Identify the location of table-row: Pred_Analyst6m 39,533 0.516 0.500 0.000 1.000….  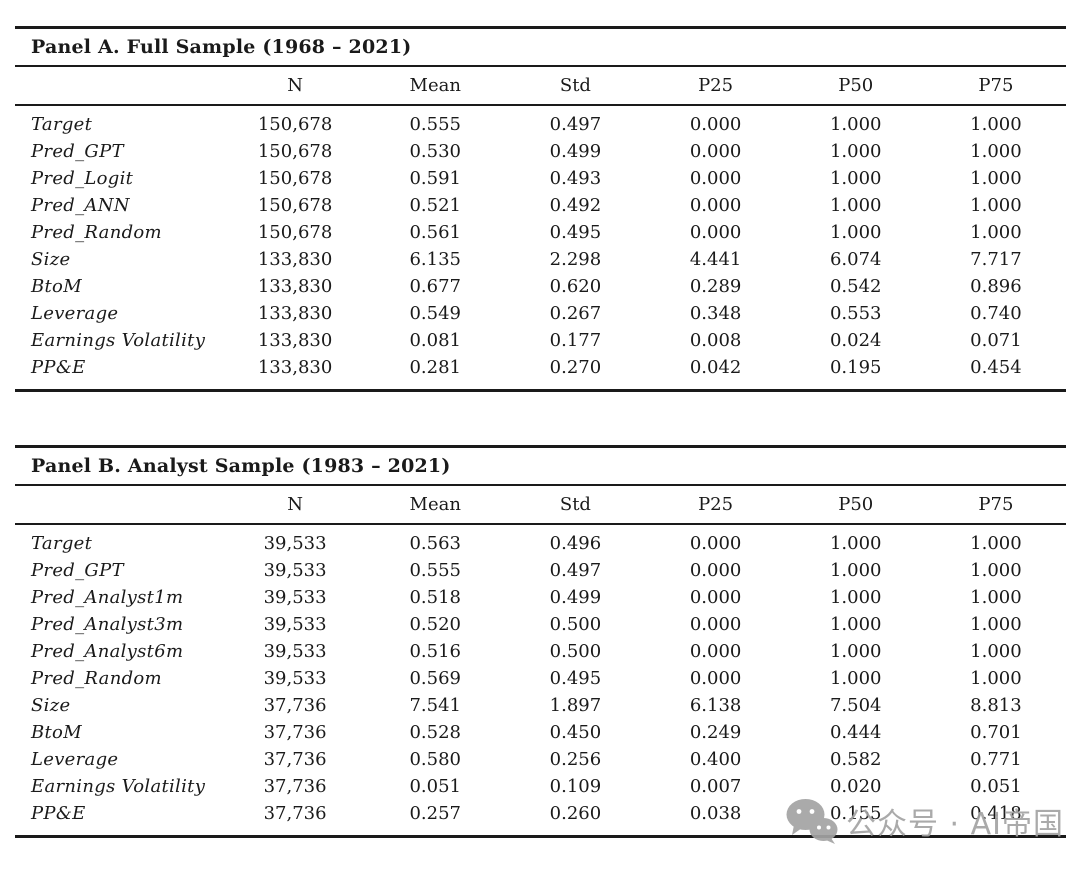
(540, 651).